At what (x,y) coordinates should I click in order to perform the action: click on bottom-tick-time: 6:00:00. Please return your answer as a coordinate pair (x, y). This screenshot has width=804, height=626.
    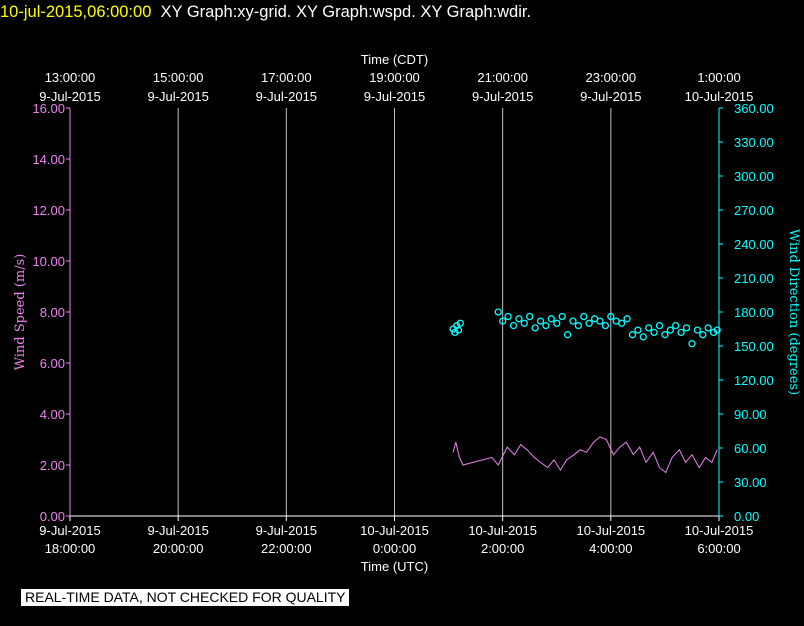
    Looking at the image, I should click on (718, 548).